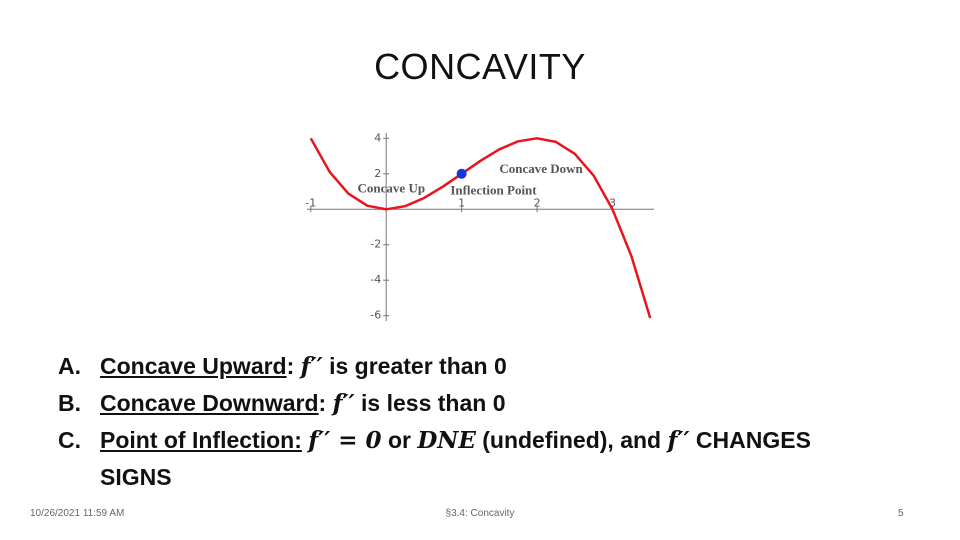  I want to click on bullet-text: Concave Downward: f′′ is less than 0, so click(303, 403).